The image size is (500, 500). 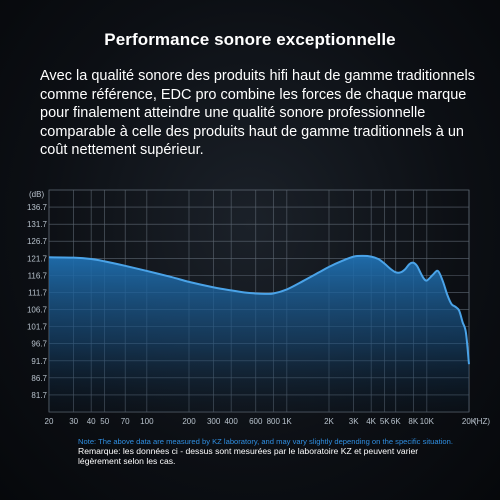 What do you see at coordinates (39, 361) in the screenshot?
I see `y-tick-label: 91.7` at bounding box center [39, 361].